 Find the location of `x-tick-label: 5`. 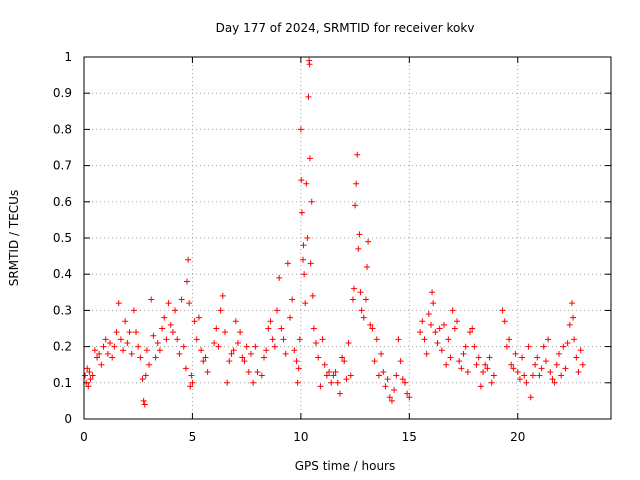

x-tick-label: 5 is located at coordinates (193, 437).